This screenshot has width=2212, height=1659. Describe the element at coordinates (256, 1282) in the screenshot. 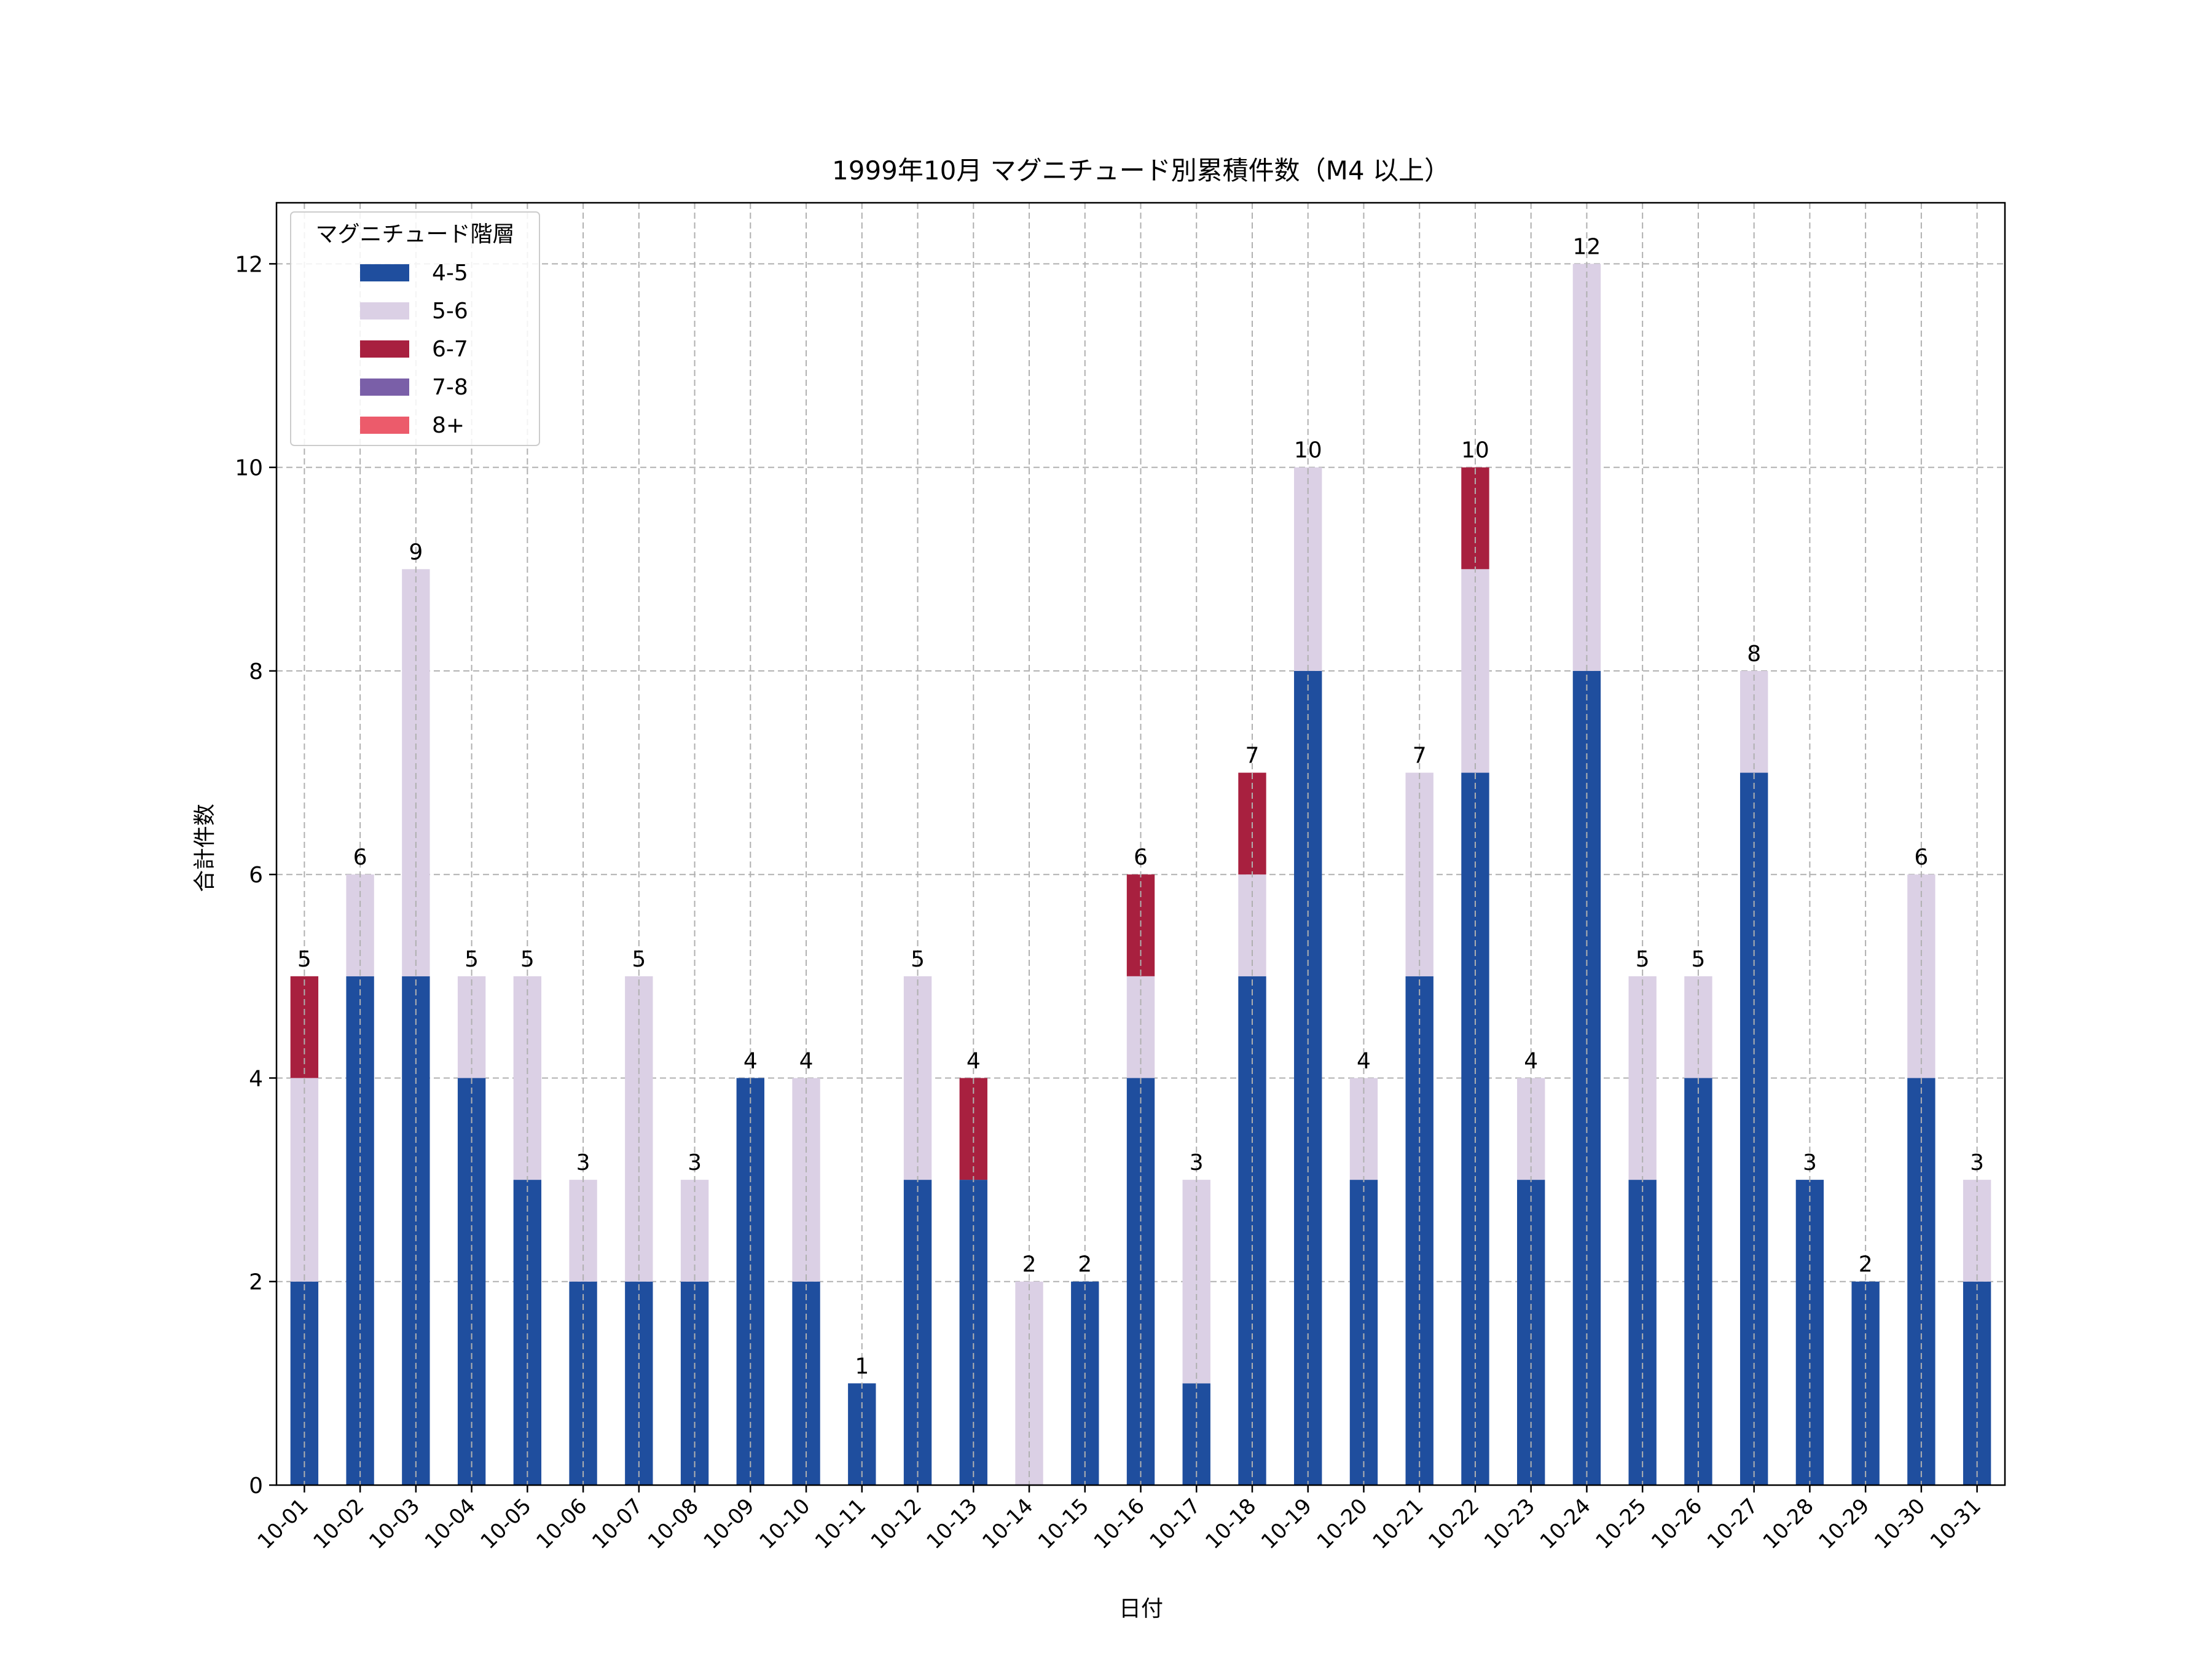

I see `y-tick-label: 2` at that location.